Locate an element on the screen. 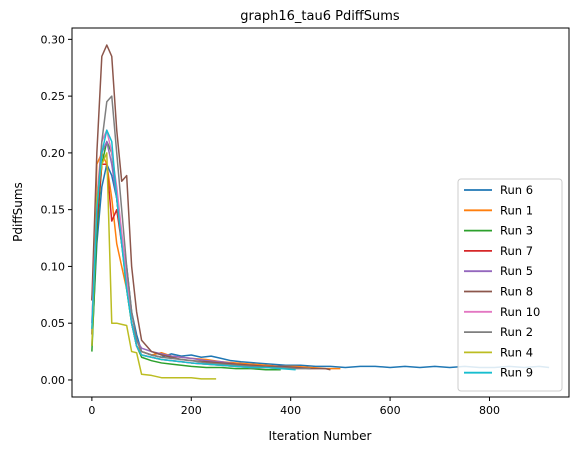 The image size is (576, 453). legend-label-run-2: Run 2 is located at coordinates (516, 332).